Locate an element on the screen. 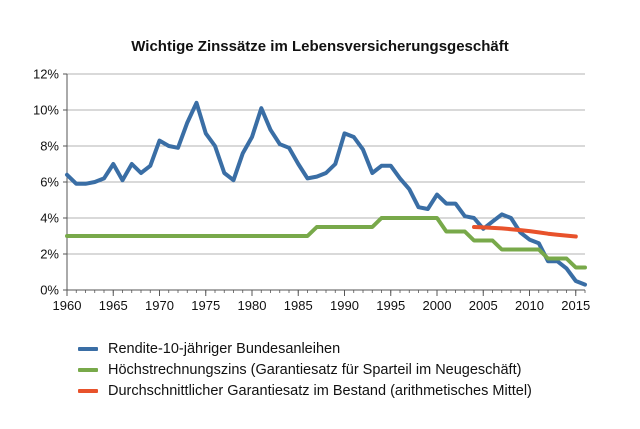  x-tick-label: 1960 is located at coordinates (67, 305).